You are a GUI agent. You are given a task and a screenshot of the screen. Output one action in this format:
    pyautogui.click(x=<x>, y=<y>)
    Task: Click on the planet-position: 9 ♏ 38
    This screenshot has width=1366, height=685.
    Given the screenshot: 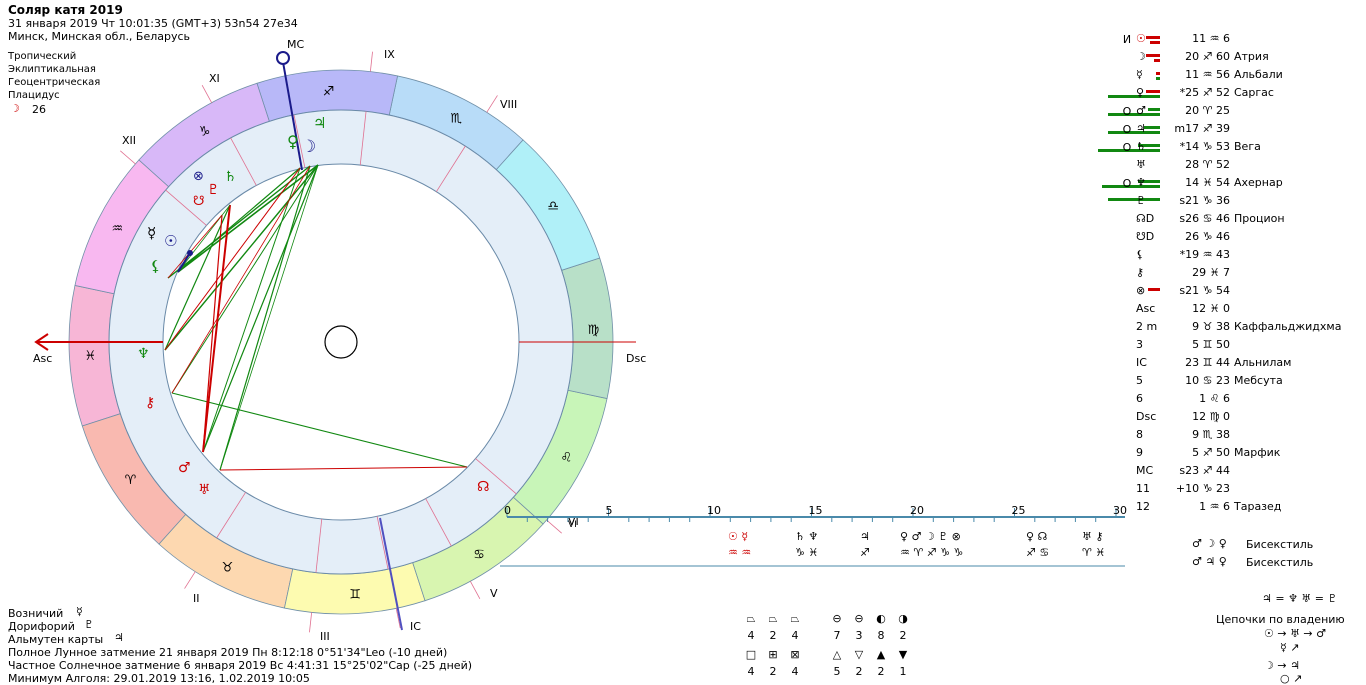 What is the action you would take?
    pyautogui.click(x=1211, y=434)
    